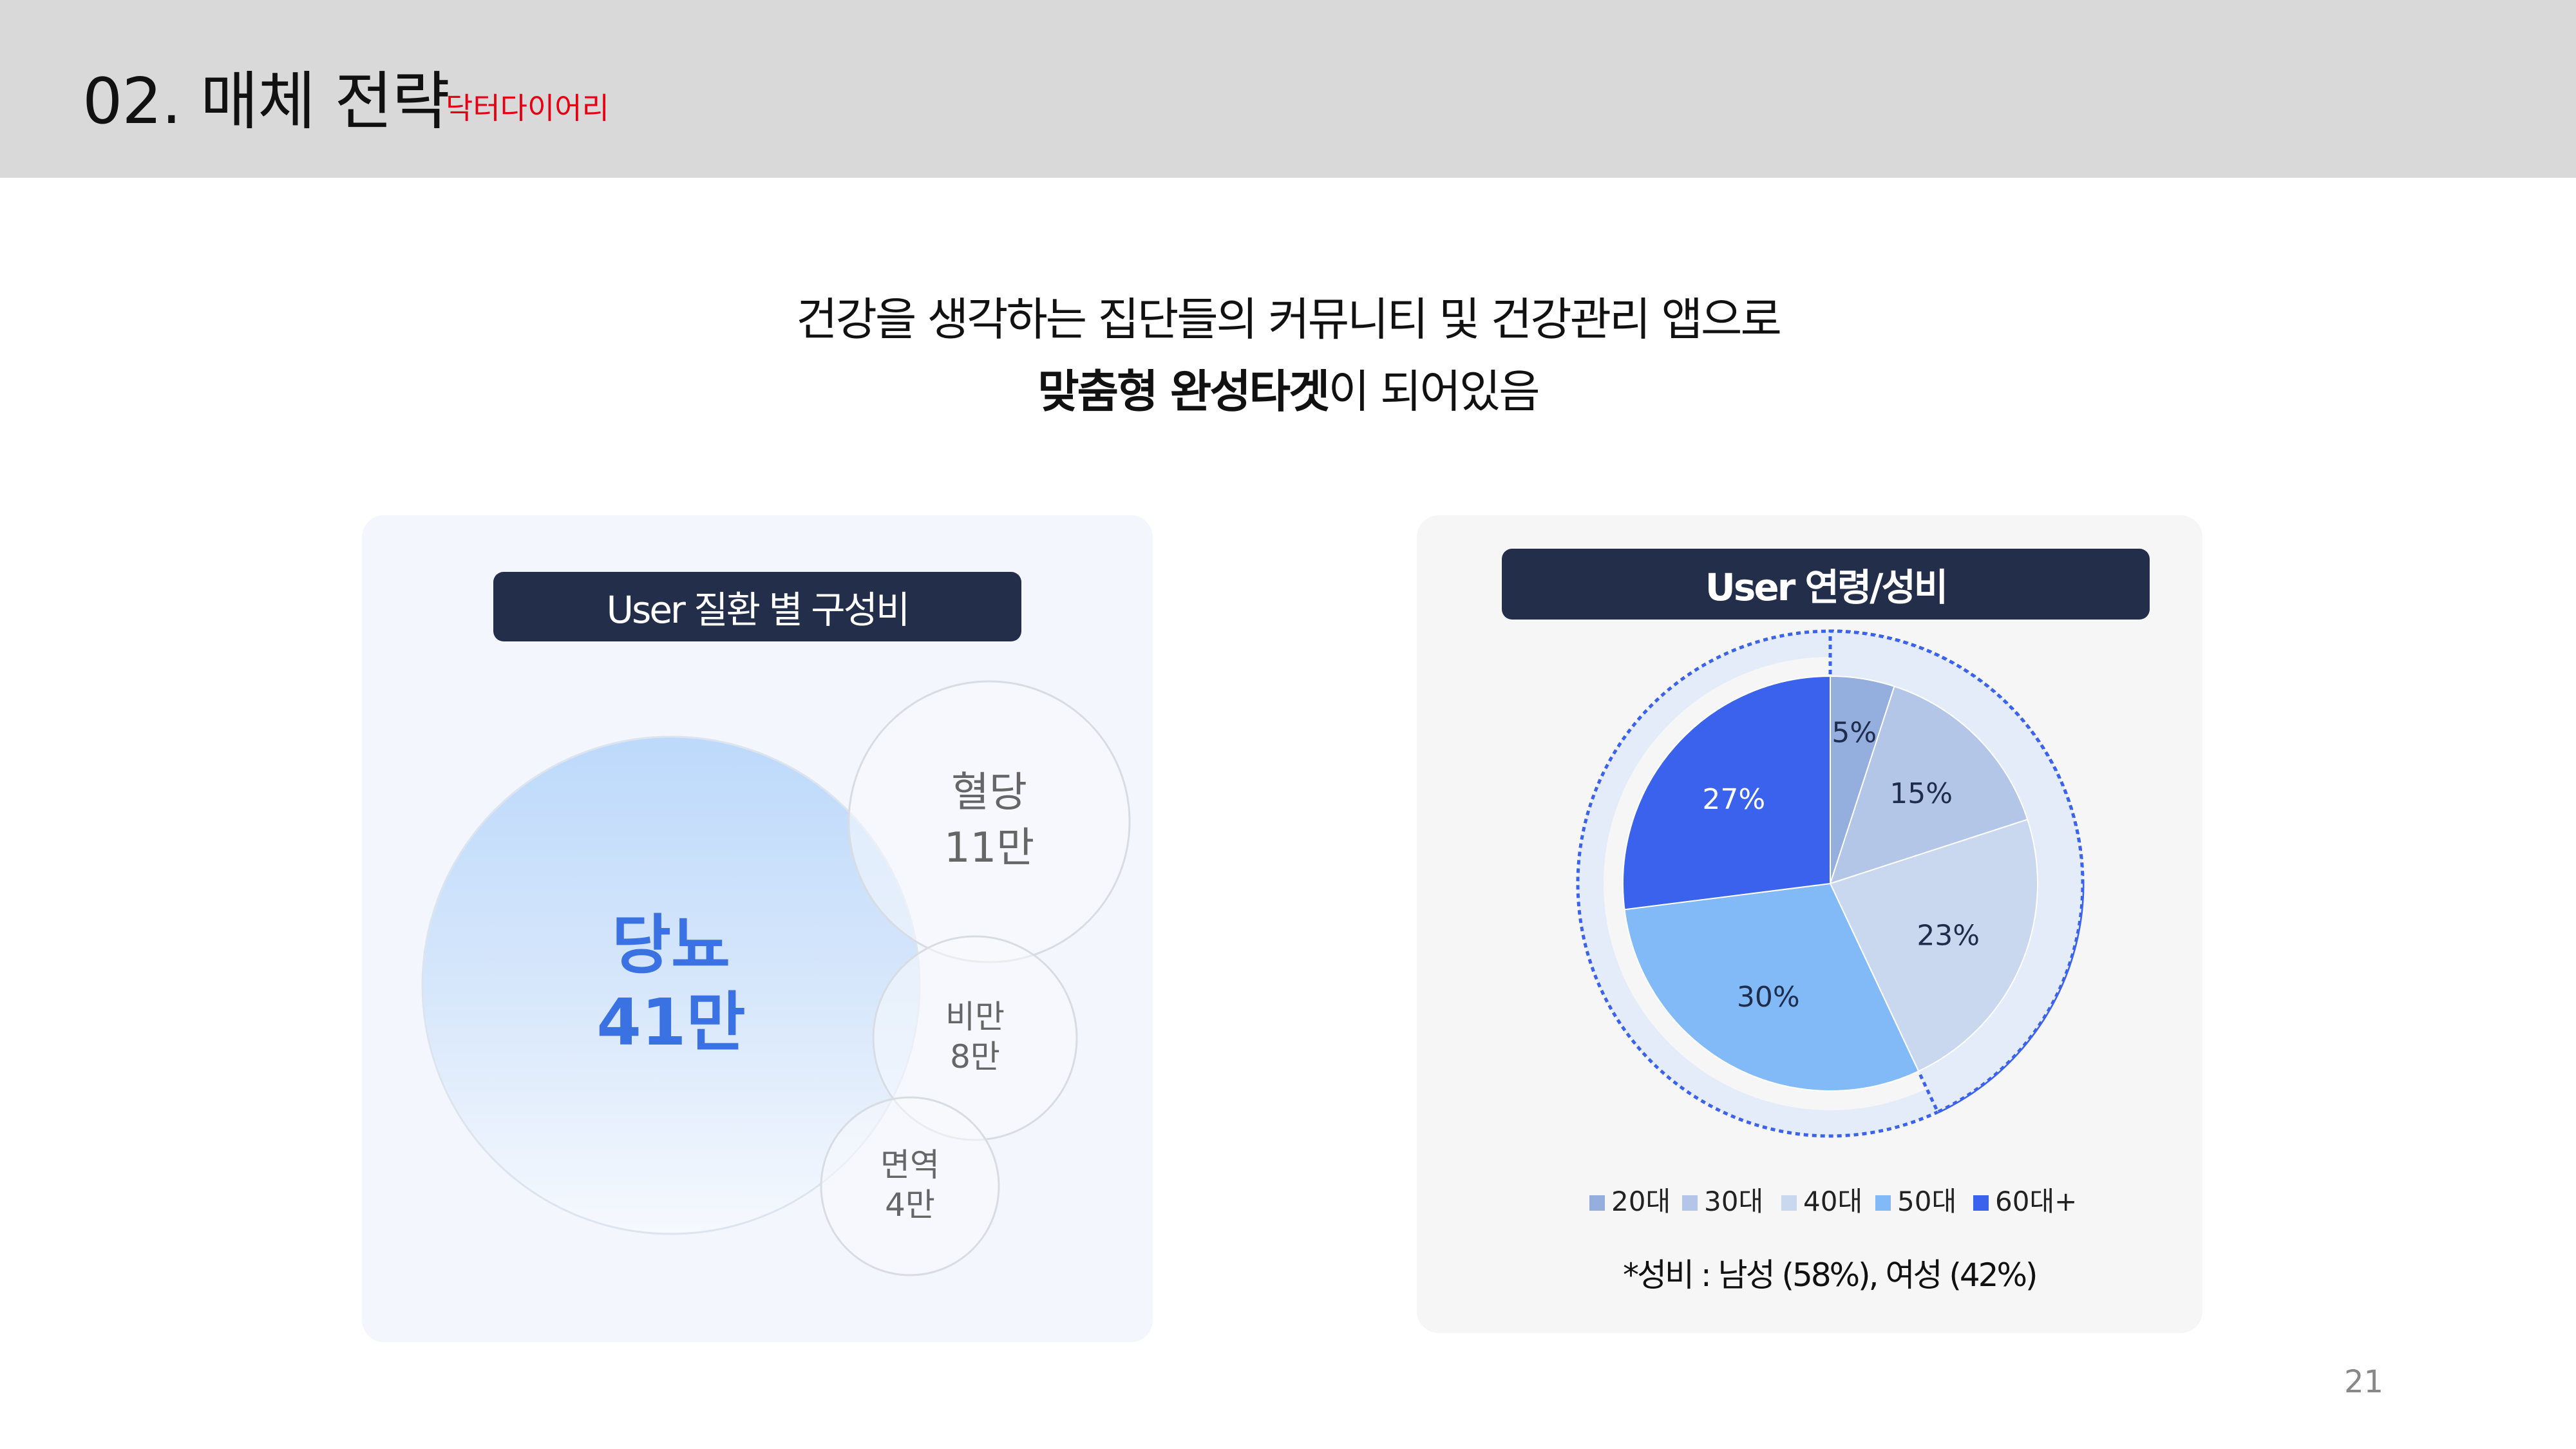 The height and width of the screenshot is (1449, 2576). I want to click on pie-slice-label-1: 5%, so click(1855, 733).